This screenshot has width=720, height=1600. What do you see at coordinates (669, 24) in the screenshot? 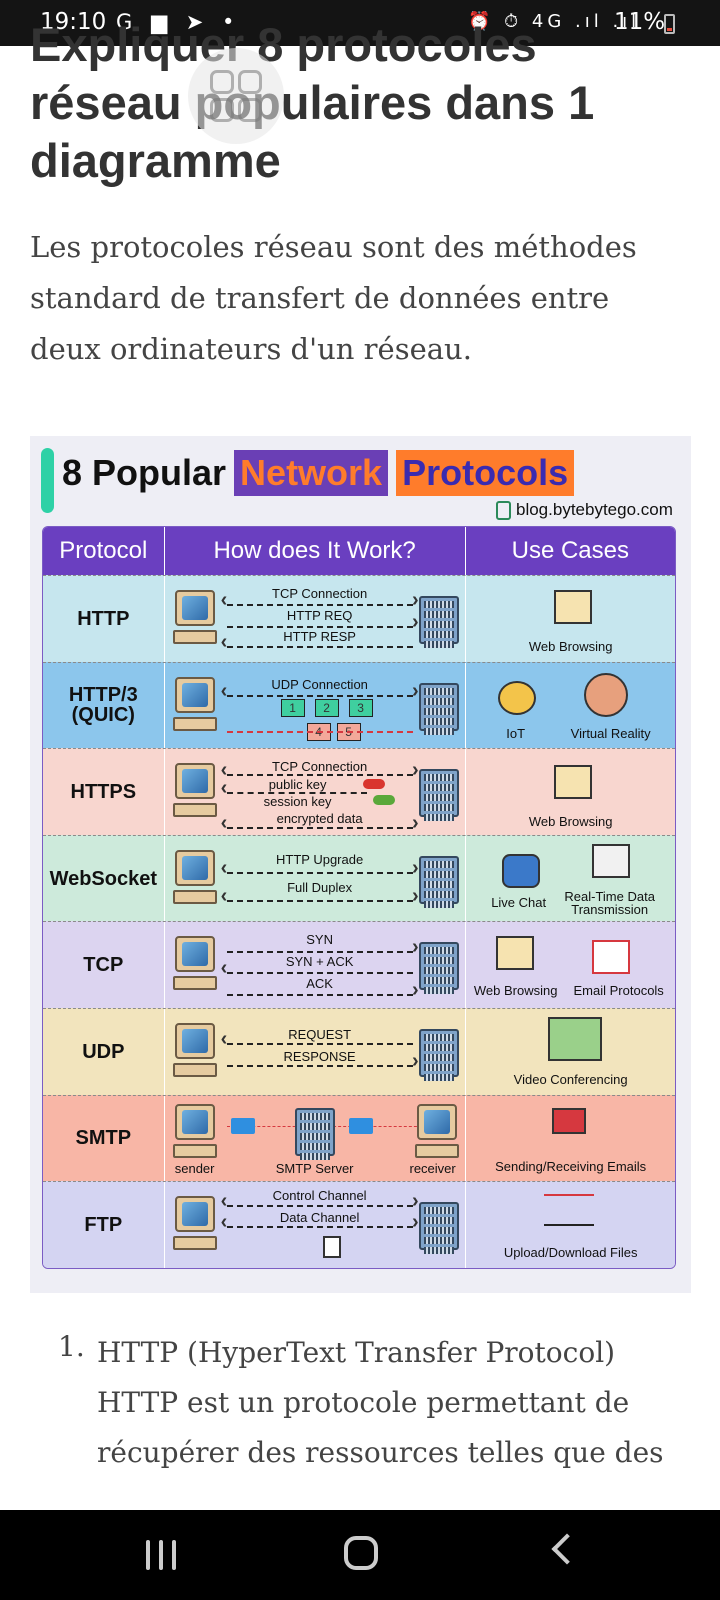
I see `battery-icon` at bounding box center [669, 24].